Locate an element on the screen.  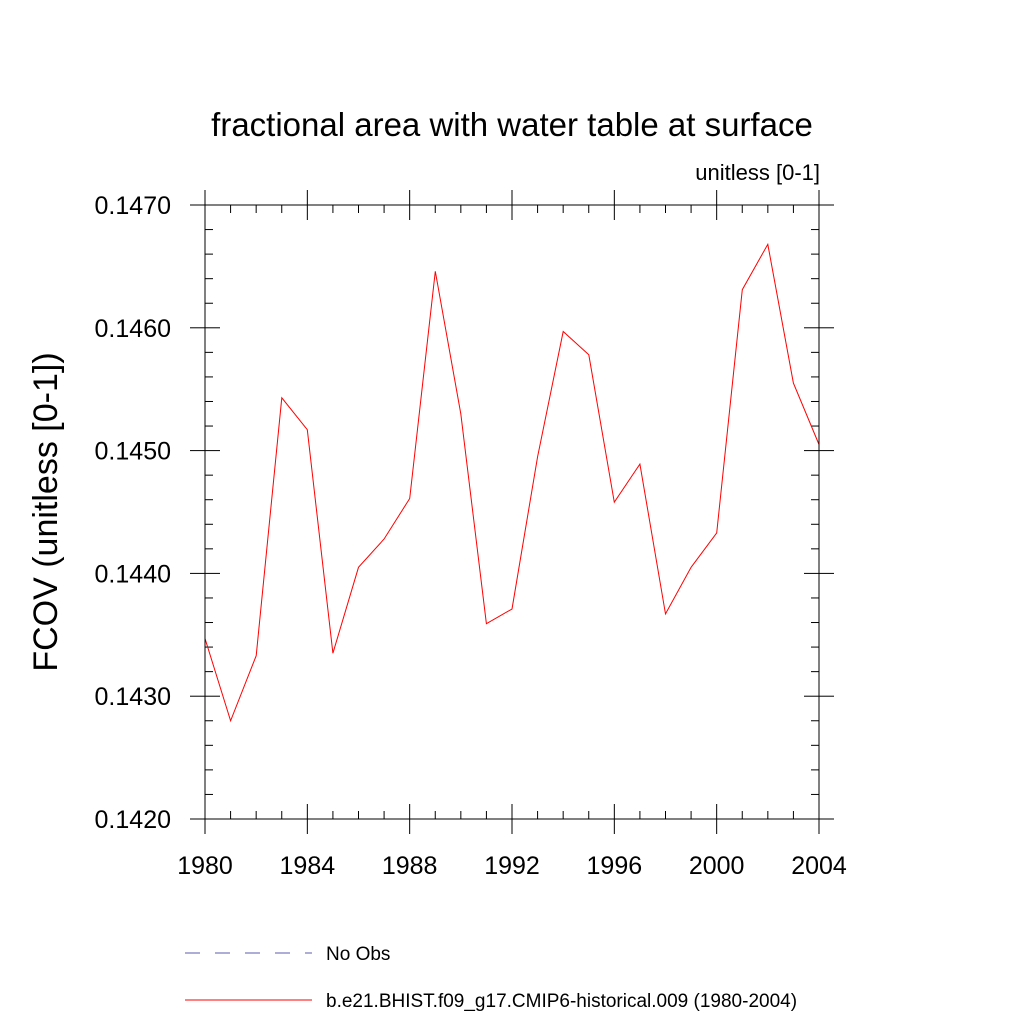
legend-label: No Obs is located at coordinates (358, 954).